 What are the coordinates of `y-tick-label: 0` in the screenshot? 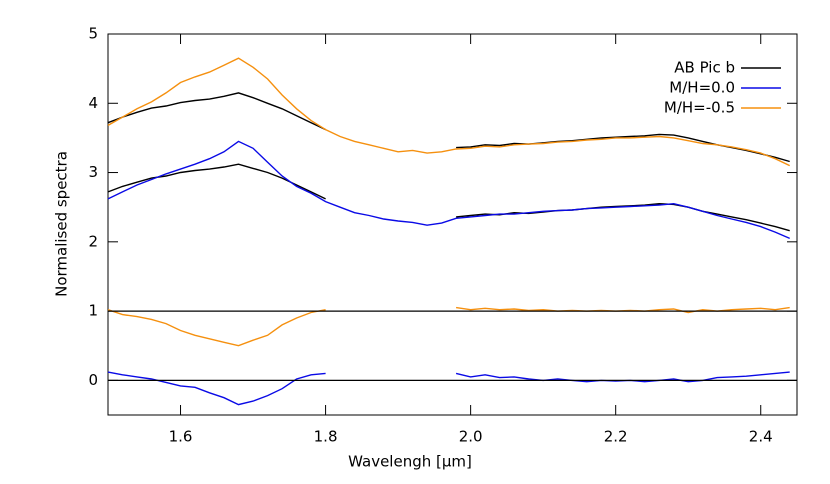 It's located at (93, 380).